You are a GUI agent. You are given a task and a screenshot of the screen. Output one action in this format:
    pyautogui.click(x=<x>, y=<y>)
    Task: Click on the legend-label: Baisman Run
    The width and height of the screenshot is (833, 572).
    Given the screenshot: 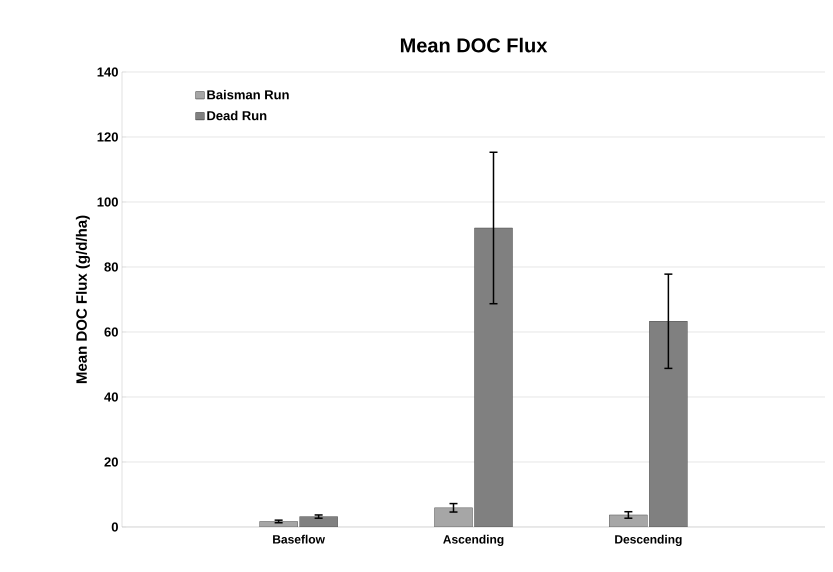 What is the action you would take?
    pyautogui.click(x=248, y=95)
    